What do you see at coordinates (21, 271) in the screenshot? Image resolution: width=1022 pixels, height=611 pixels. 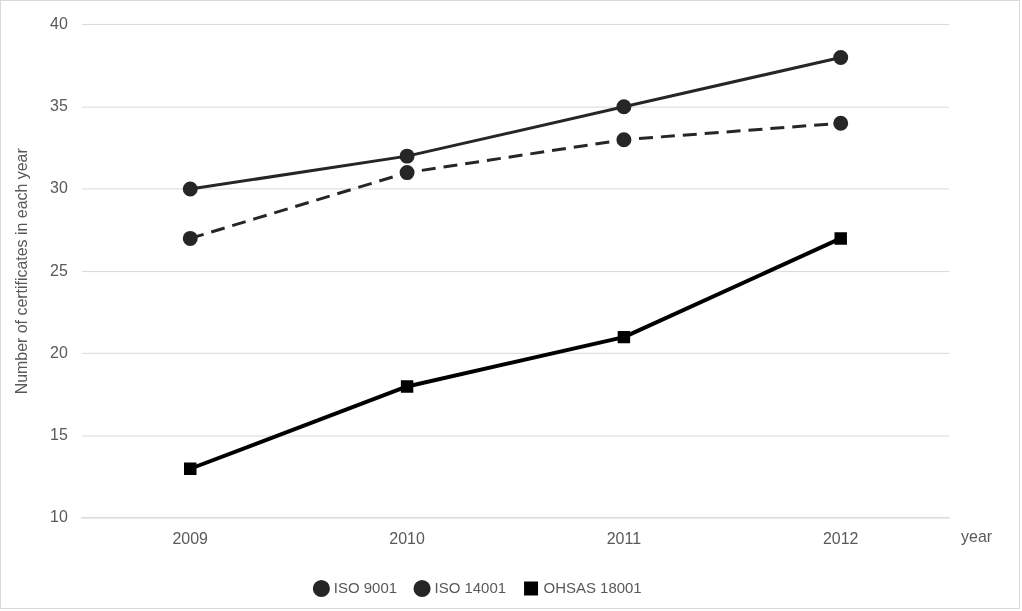 I see `y-axis-title: Number of certificates in each year` at bounding box center [21, 271].